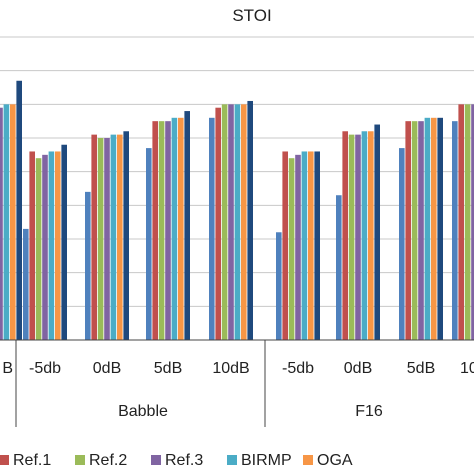 Image resolution: width=474 pixels, height=474 pixels. I want to click on legend-label: OGA, so click(335, 460).